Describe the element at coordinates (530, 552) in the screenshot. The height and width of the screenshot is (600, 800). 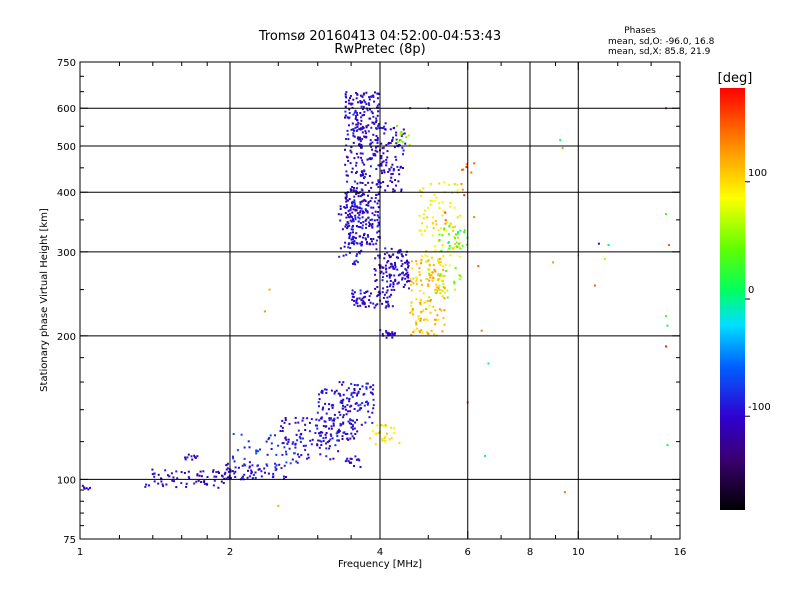
I see `x-tick-label: 8` at that location.